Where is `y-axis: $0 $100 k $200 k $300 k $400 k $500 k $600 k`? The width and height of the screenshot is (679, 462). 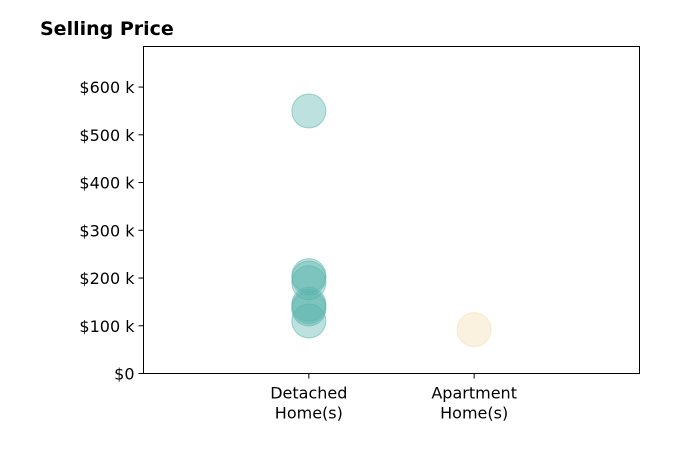 y-axis: $0 $100 k $200 k $300 k $400 k $500 k $600 k is located at coordinates (111, 231).